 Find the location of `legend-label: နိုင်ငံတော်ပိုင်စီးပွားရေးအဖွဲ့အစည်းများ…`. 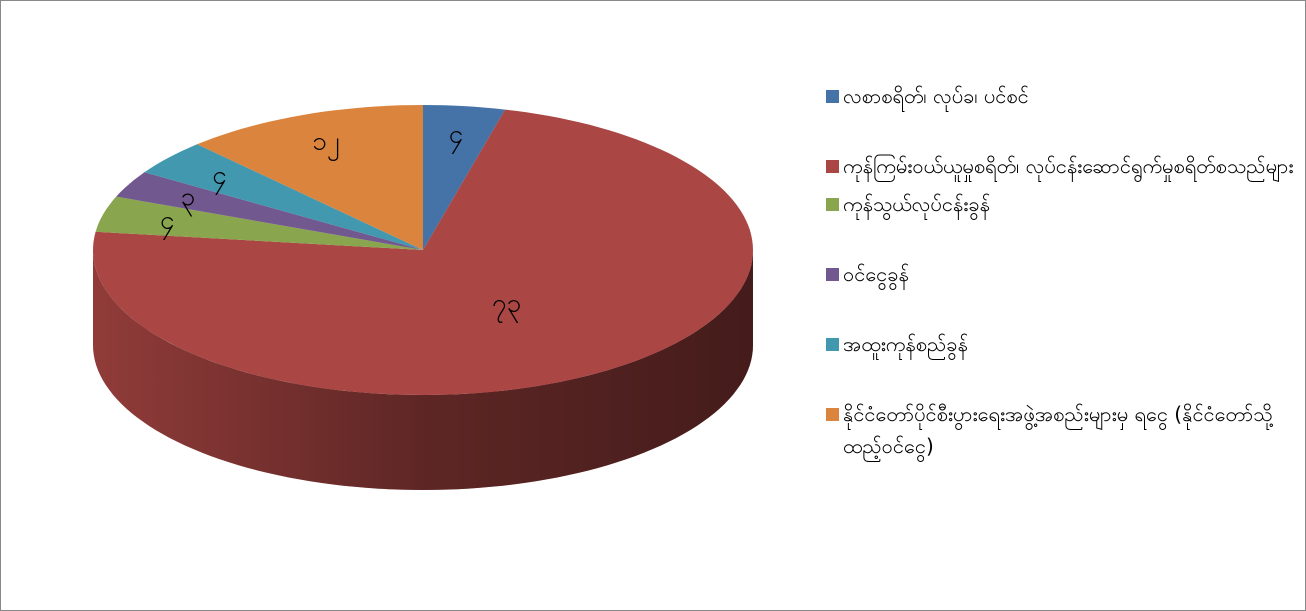

legend-label: နိုင်ငံတော်ပိုင်စီးပွားရေးအဖွဲ့အစည်းများ… is located at coordinates (1058, 430).